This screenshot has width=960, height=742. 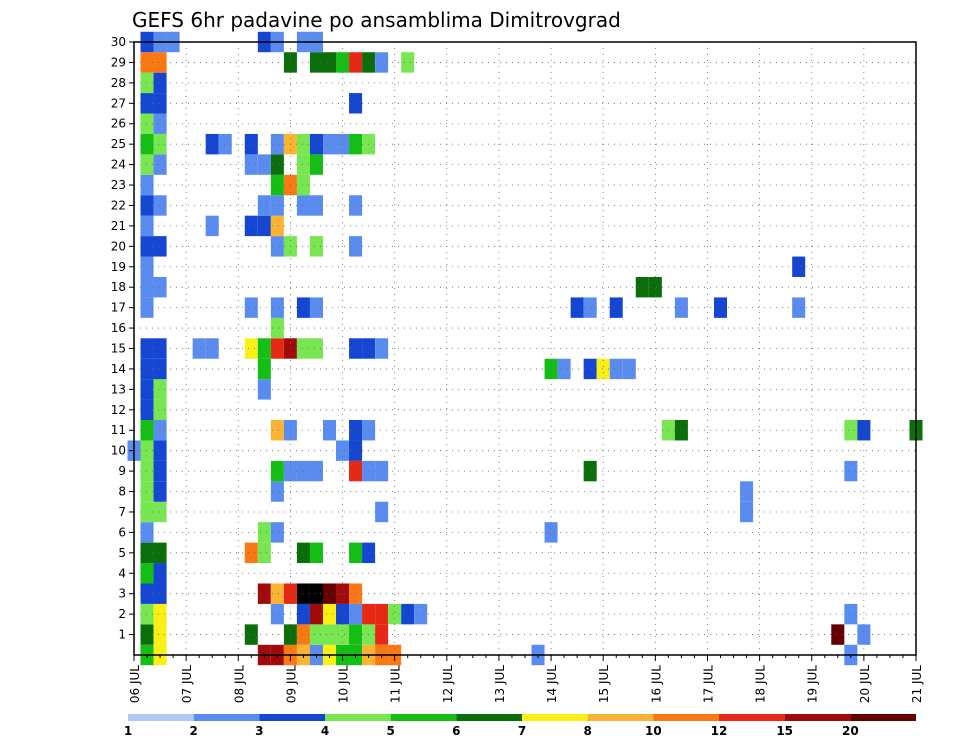 I want to click on x-tick-label: 20 JUL, so click(x=865, y=684).